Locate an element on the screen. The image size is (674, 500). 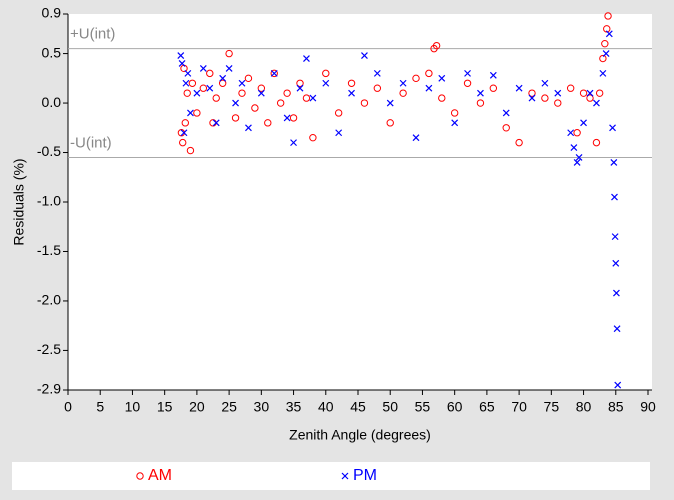
y-tick-label: -2.5 is located at coordinates (49, 349).